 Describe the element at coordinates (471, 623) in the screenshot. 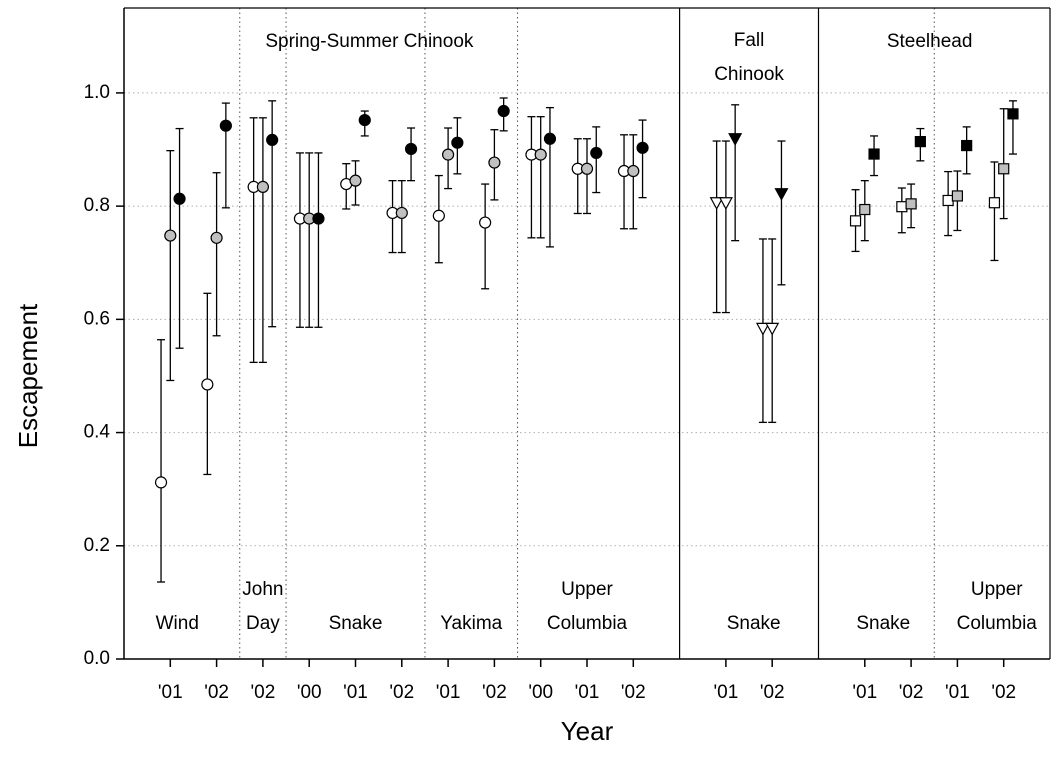

I see `stock-label: Yakima` at that location.